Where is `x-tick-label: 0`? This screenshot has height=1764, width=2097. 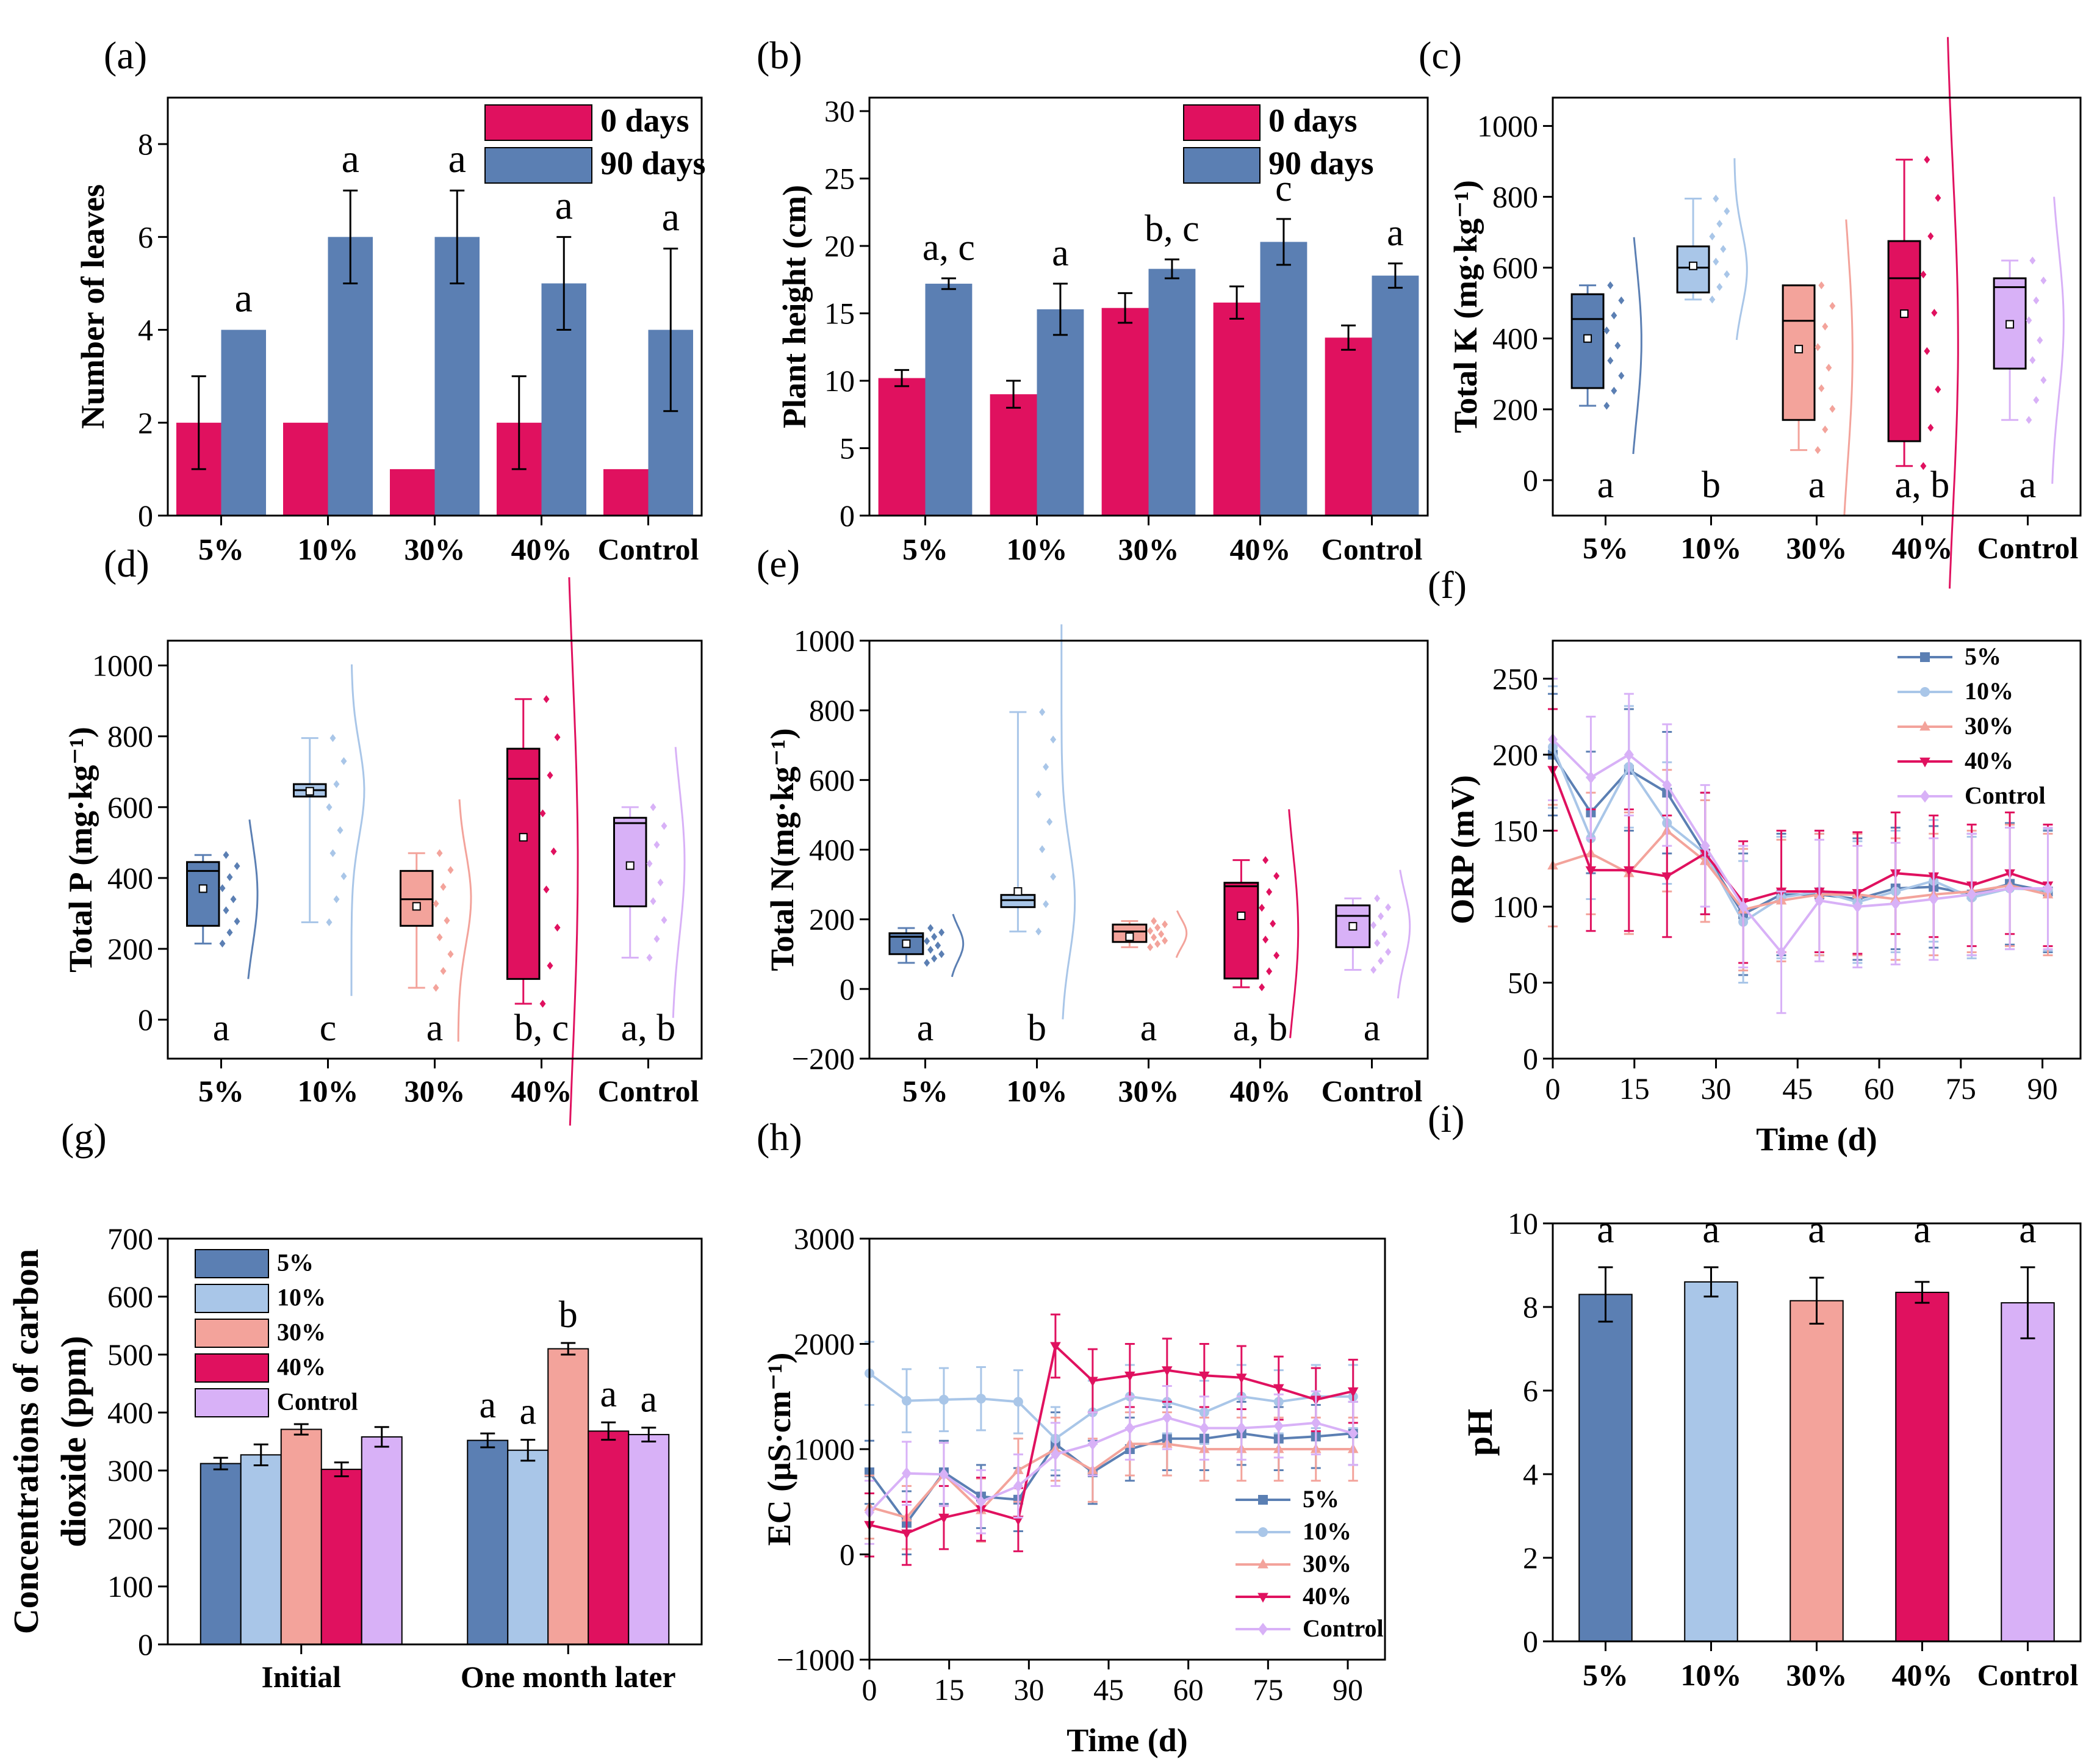 x-tick-label: 0 is located at coordinates (870, 1690).